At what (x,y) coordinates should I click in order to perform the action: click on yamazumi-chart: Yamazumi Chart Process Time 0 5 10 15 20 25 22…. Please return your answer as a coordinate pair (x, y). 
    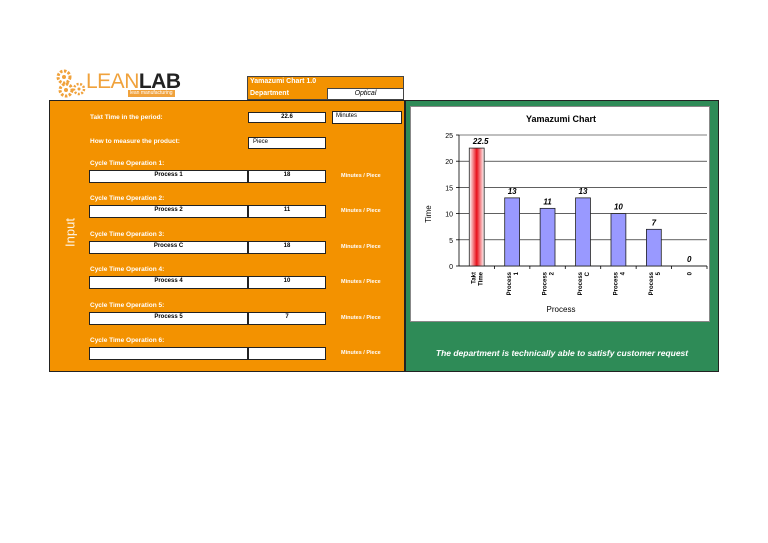
    Looking at the image, I should click on (566, 214).